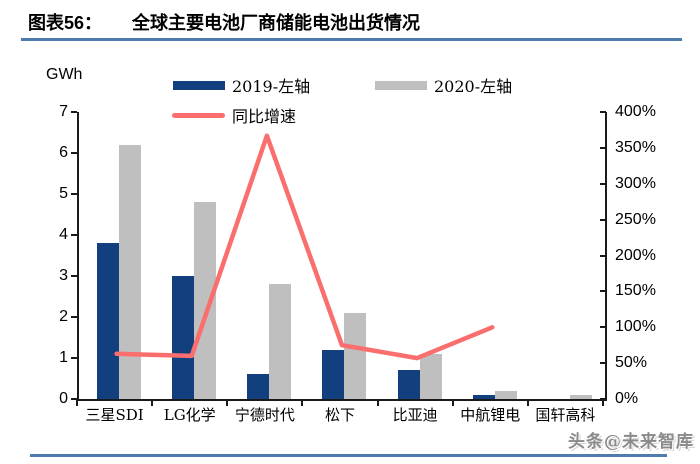 The width and height of the screenshot is (700, 464). I want to click on bar-2020-左轴-宁德时代, so click(280, 341).